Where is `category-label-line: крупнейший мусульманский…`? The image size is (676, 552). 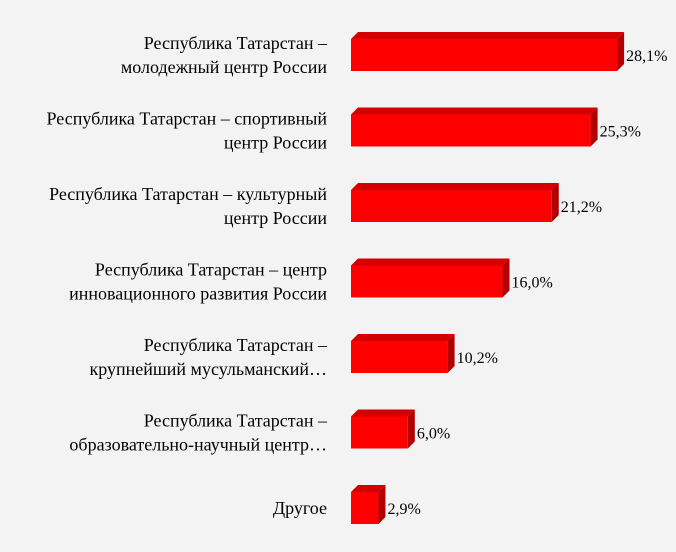 category-label-line: крупнейший мусульманский… is located at coordinates (208, 369).